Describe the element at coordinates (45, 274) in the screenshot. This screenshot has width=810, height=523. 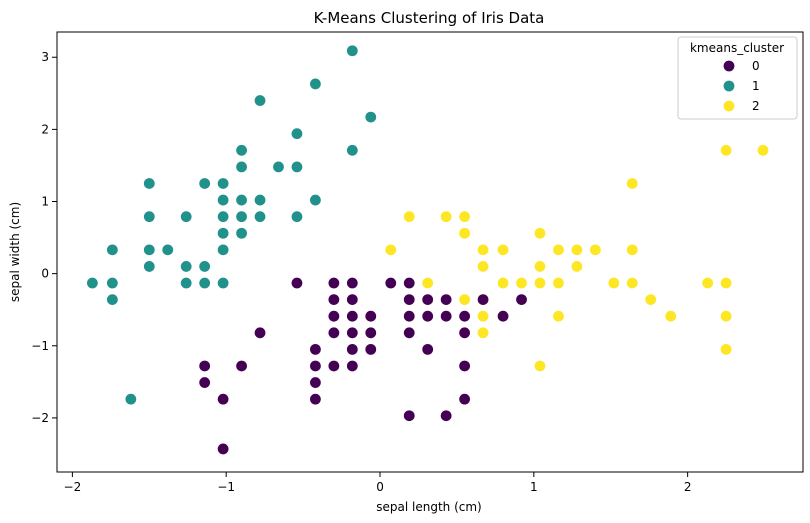
I see `y-tick-label: 0` at that location.